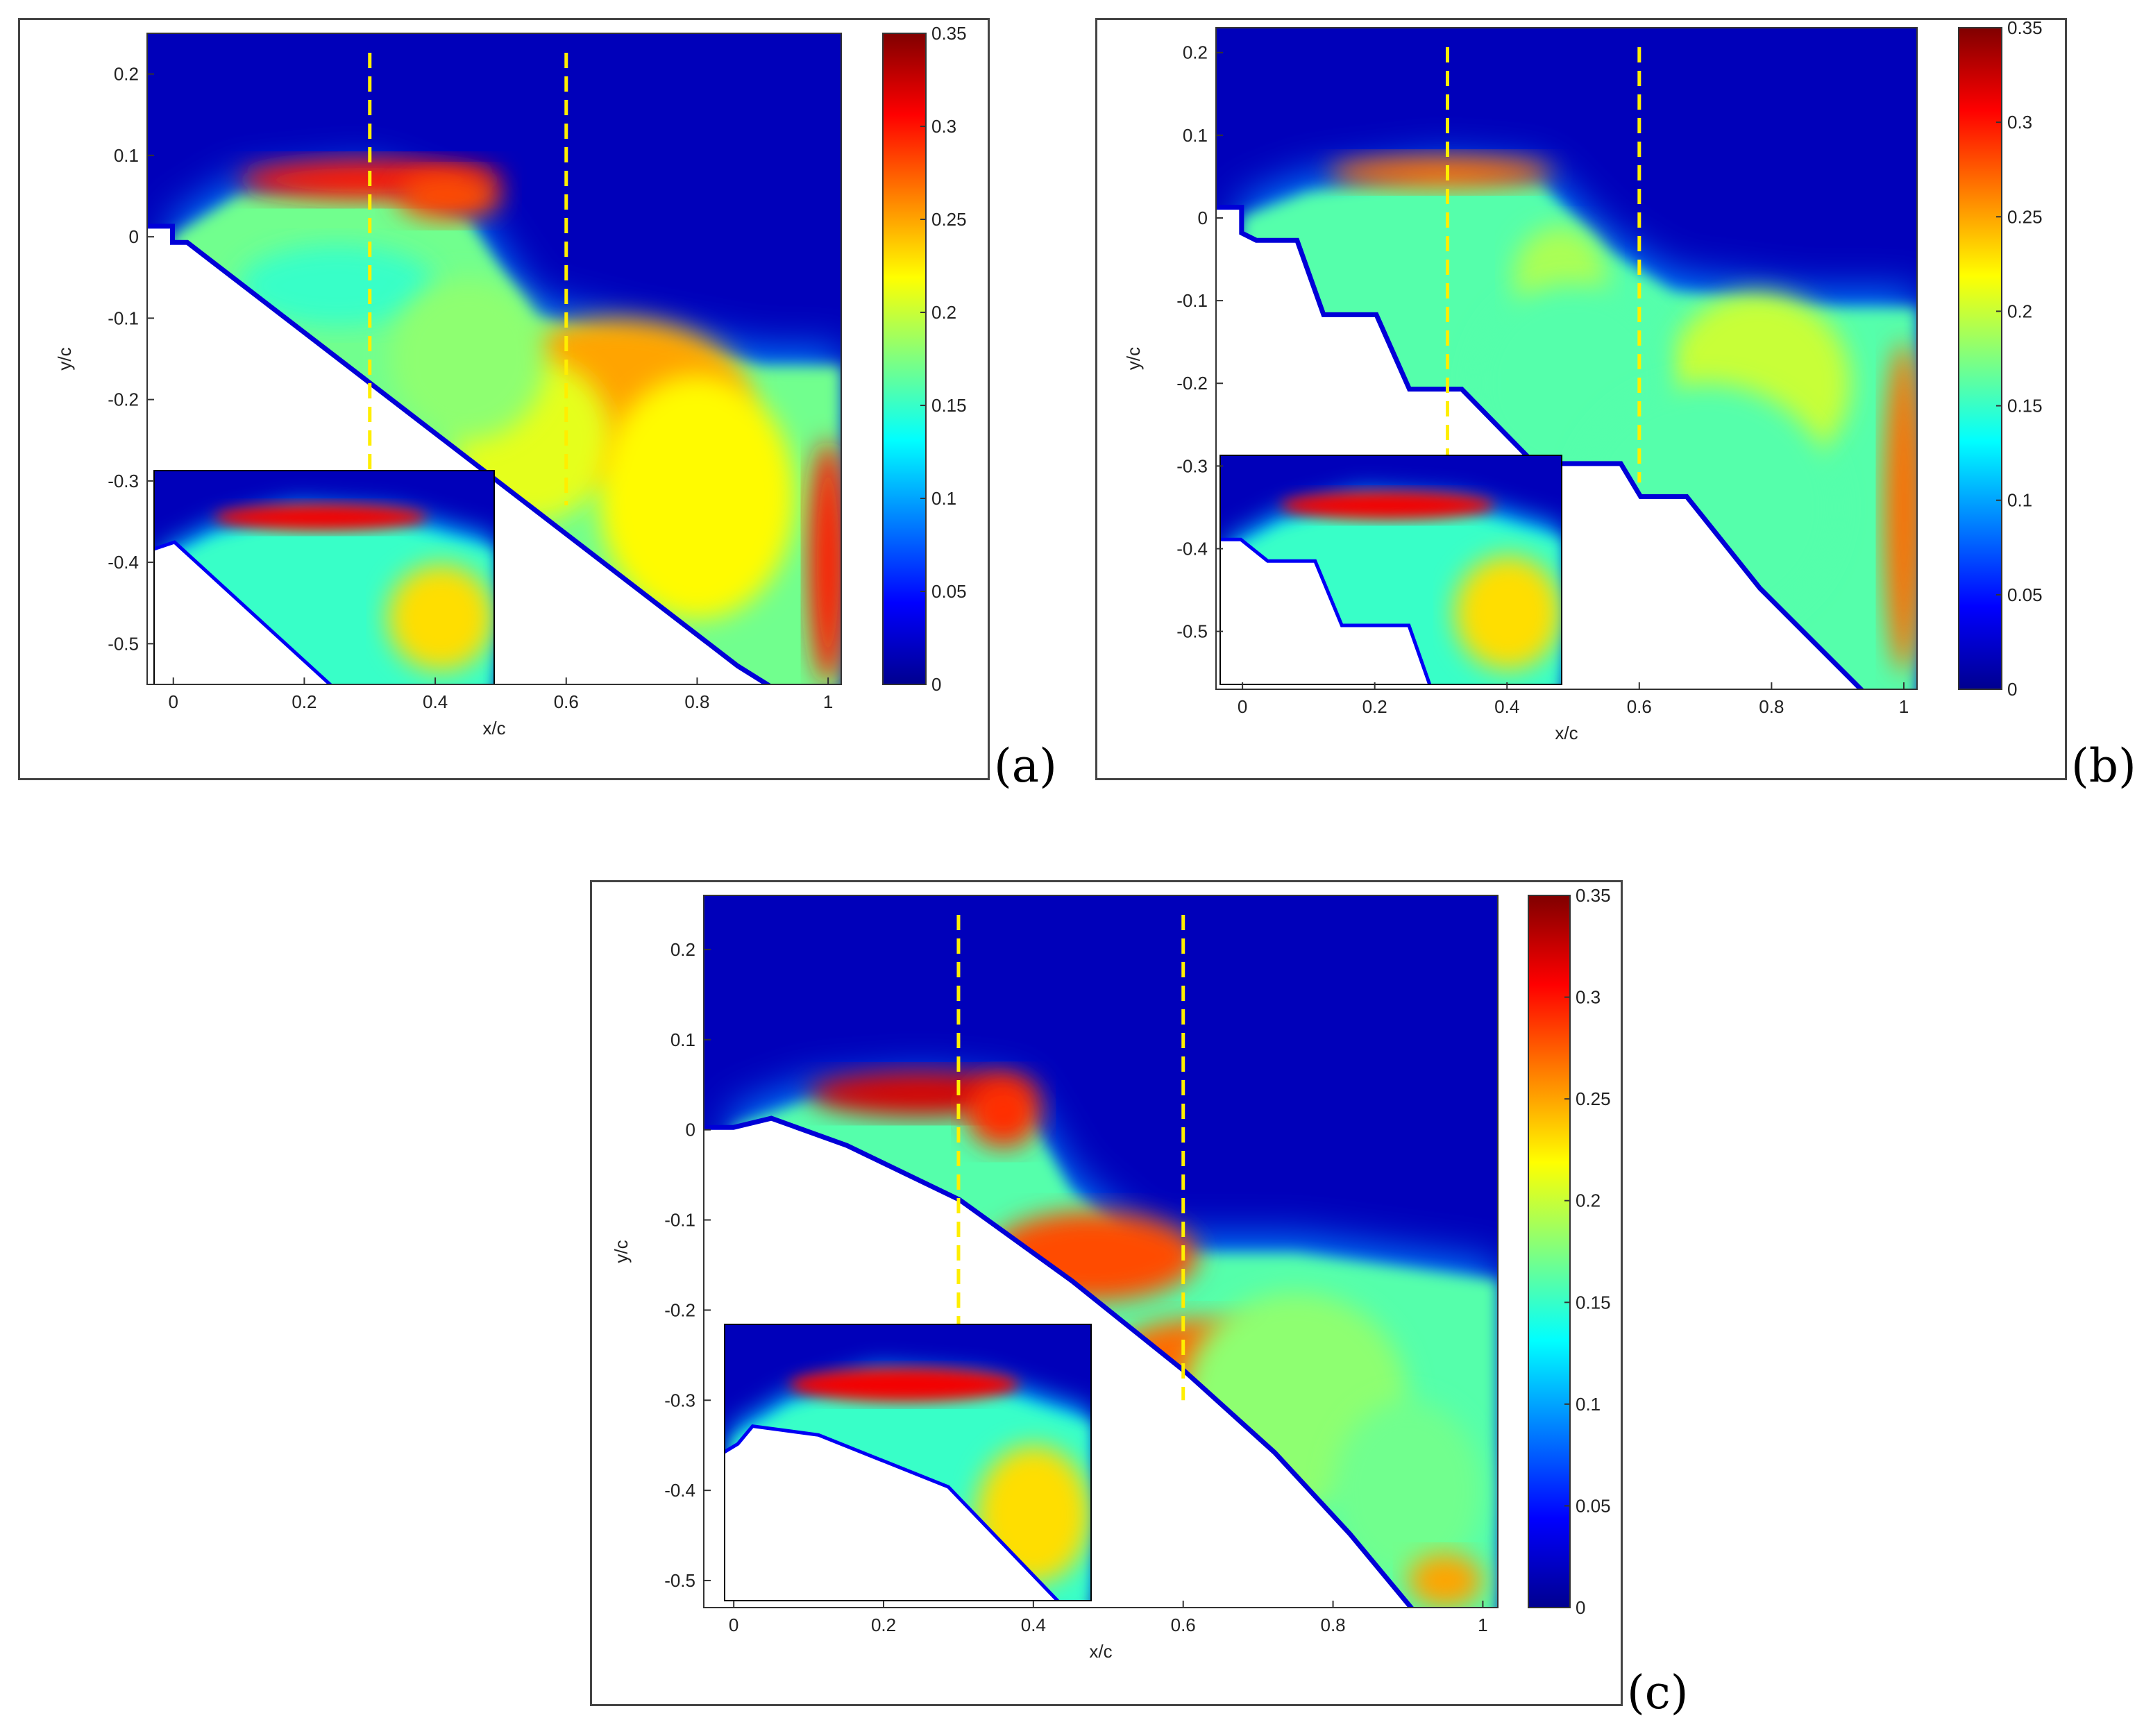  I want to click on inset-c, so click(908, 1462).